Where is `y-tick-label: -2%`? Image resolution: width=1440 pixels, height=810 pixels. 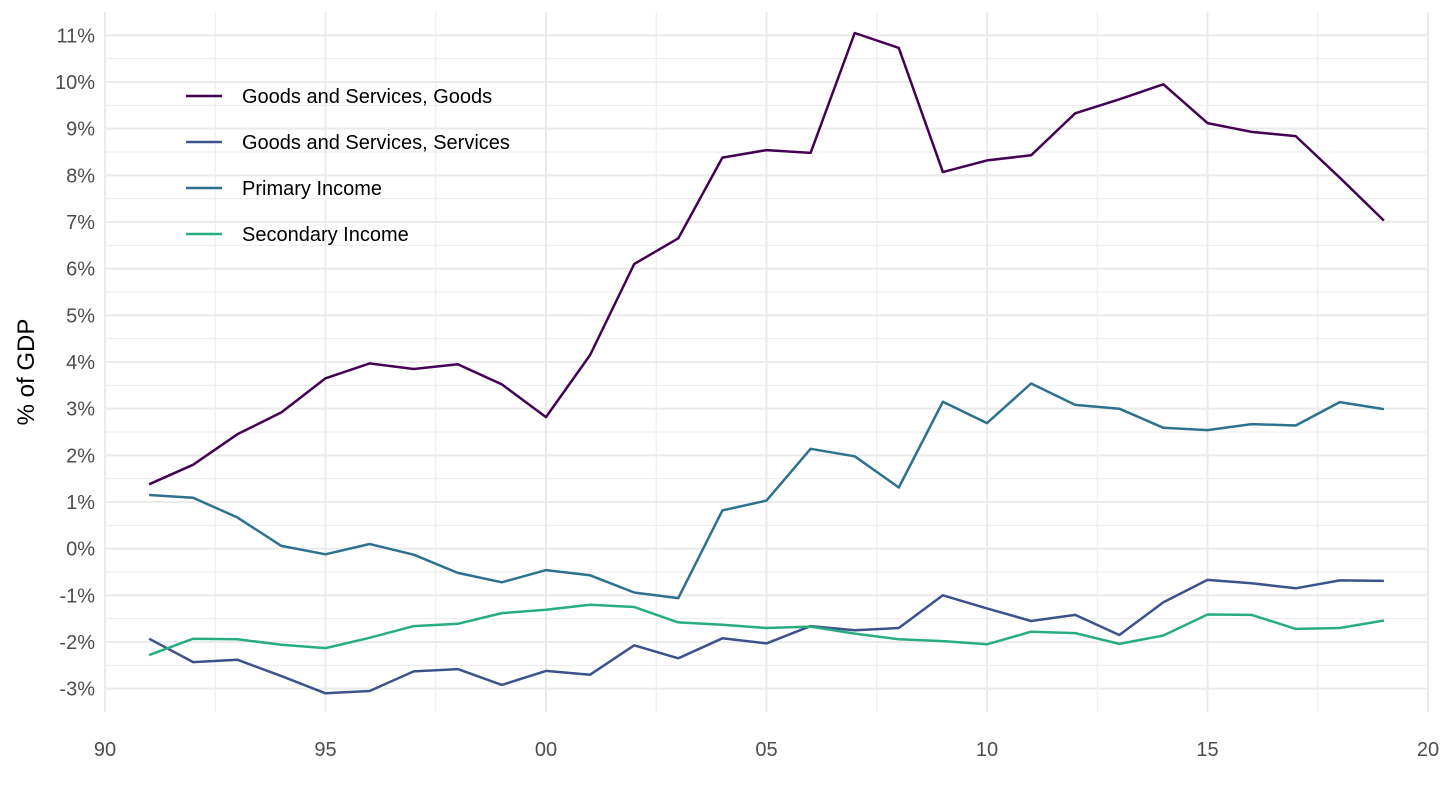
y-tick-label: -2% is located at coordinates (77, 643).